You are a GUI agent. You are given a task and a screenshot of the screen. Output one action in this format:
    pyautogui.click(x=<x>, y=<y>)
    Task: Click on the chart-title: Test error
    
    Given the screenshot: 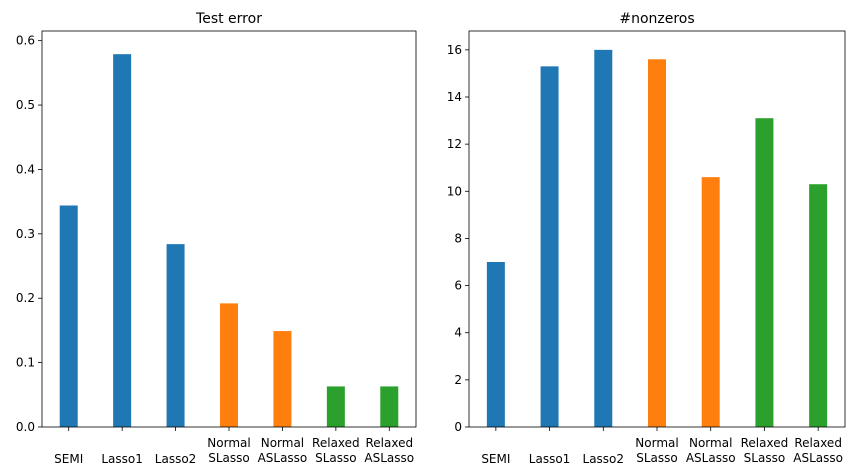 What is the action you would take?
    pyautogui.click(x=228, y=19)
    